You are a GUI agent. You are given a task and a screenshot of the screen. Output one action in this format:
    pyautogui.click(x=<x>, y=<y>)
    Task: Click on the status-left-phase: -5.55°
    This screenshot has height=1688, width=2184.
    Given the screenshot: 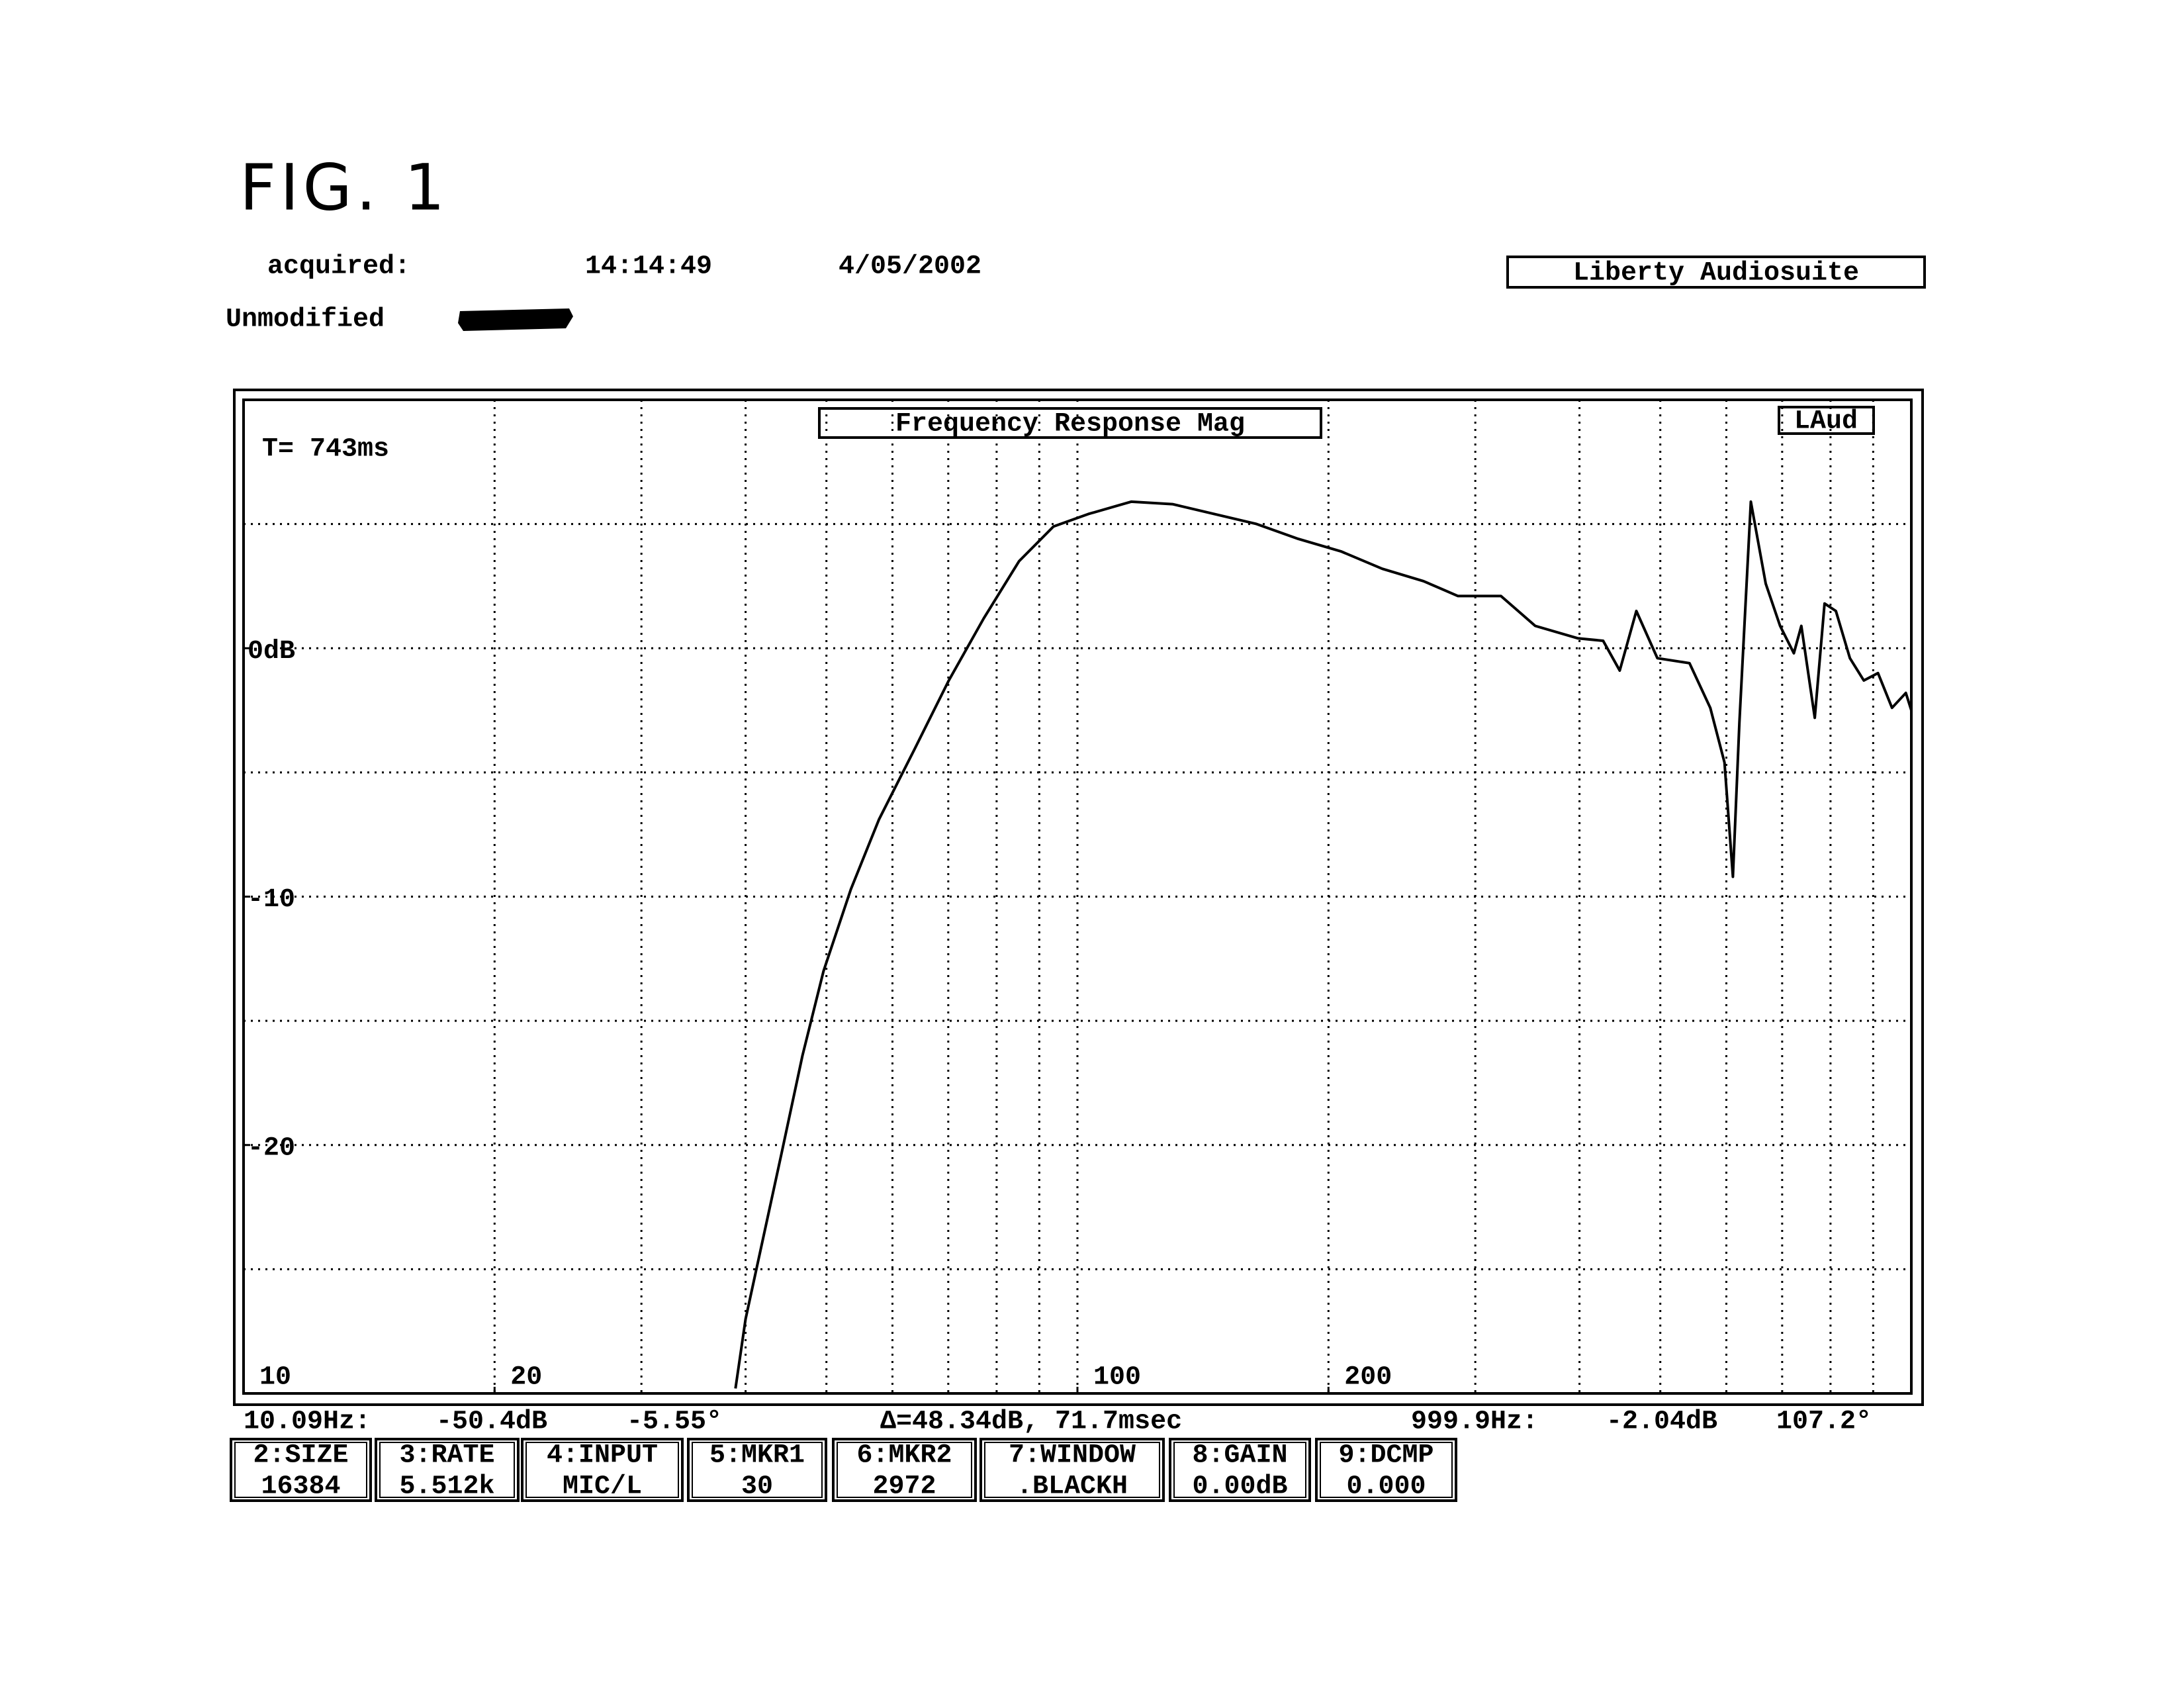 What is the action you would take?
    pyautogui.click(x=675, y=1422)
    